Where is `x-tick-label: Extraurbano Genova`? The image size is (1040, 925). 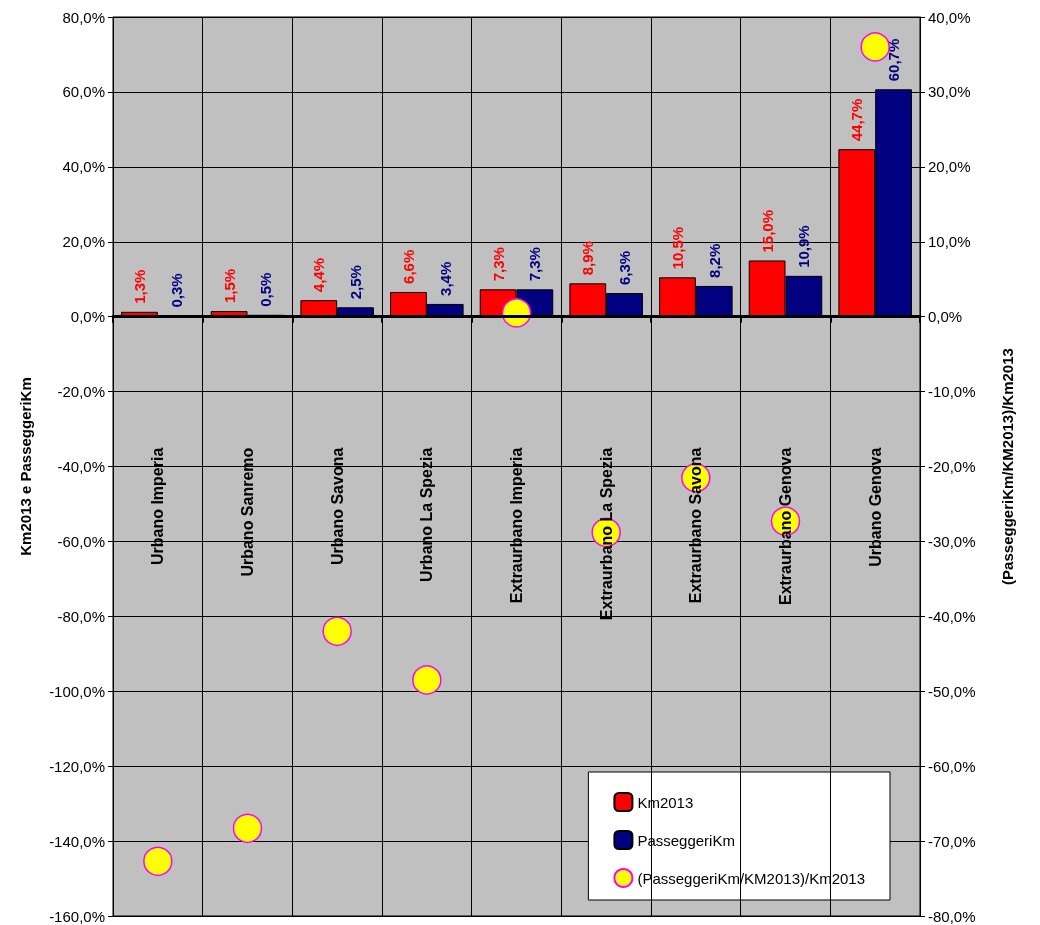 x-tick-label: Extraurbano Genova is located at coordinates (785, 526).